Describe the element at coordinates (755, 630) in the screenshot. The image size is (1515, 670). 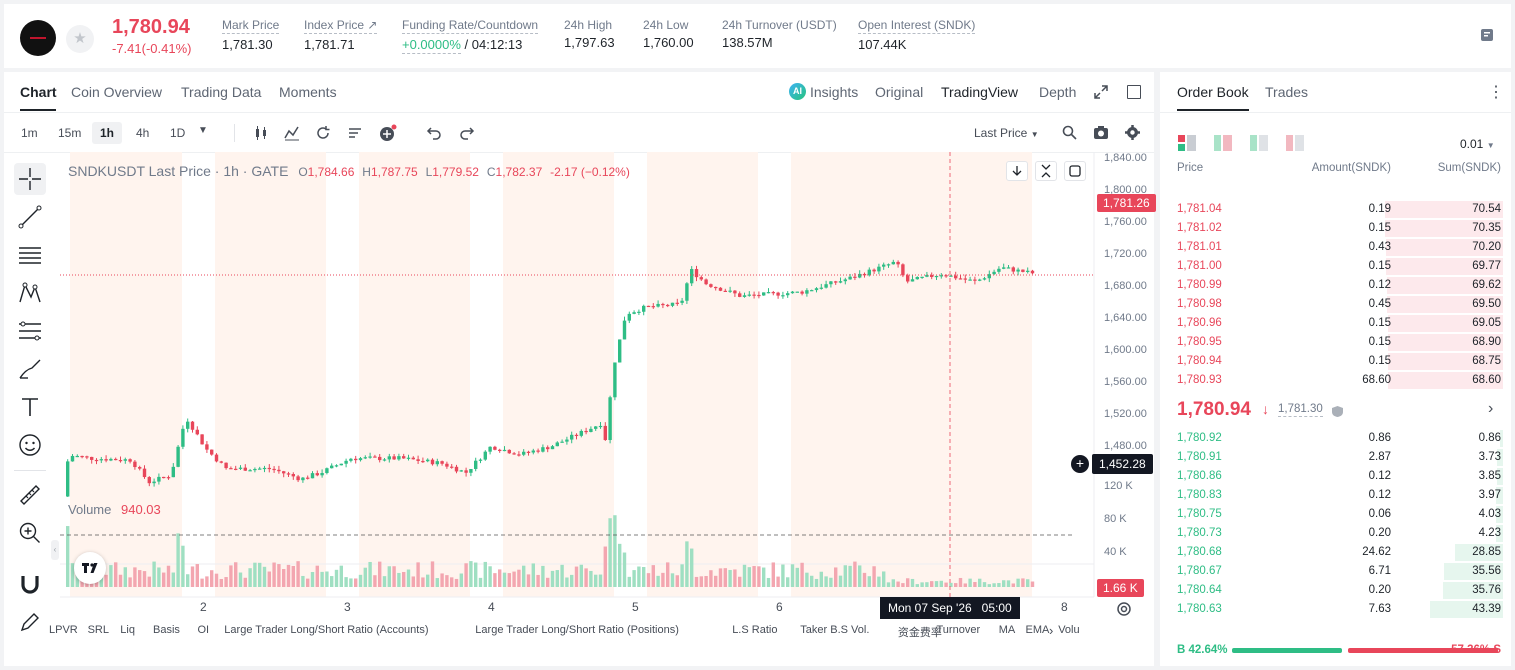
I see `indicator-item: L.S Ratio` at that location.